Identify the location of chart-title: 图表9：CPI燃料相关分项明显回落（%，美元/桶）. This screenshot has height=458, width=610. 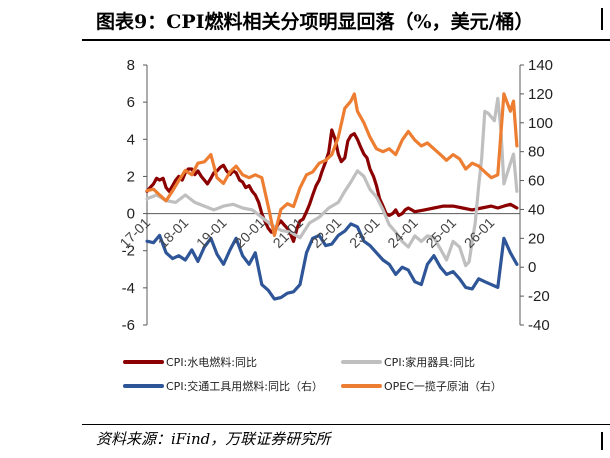
(315, 22).